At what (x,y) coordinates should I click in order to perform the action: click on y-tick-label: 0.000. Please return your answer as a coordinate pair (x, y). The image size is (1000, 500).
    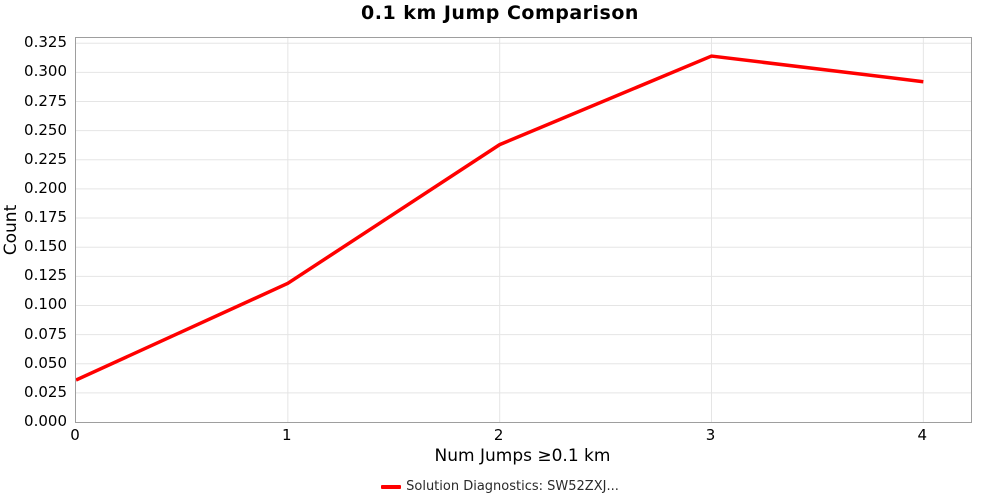
    Looking at the image, I should click on (45, 421).